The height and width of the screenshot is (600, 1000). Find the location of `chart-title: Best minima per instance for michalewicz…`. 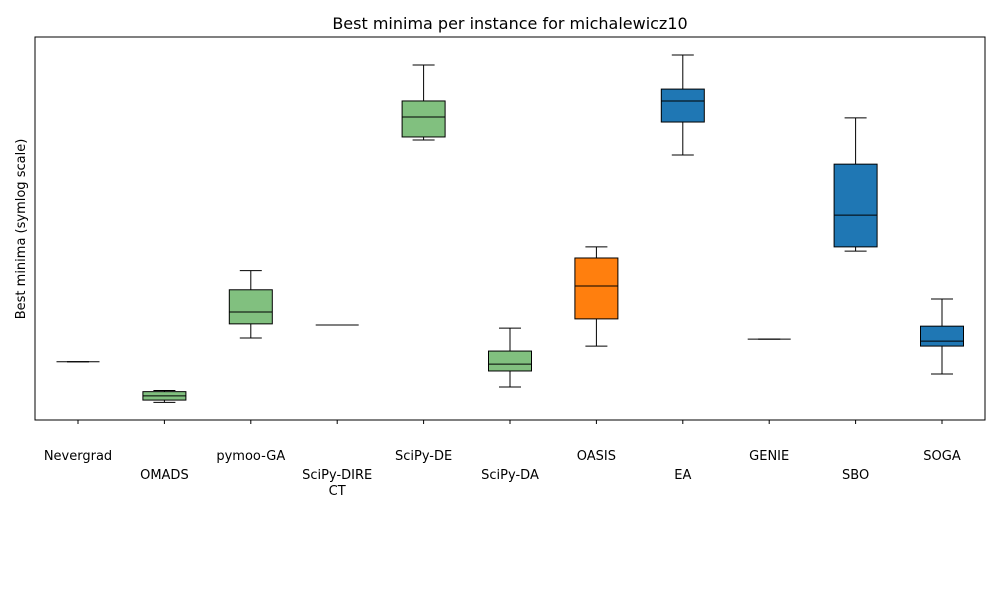

chart-title: Best minima per instance for michalewicz… is located at coordinates (509, 23).